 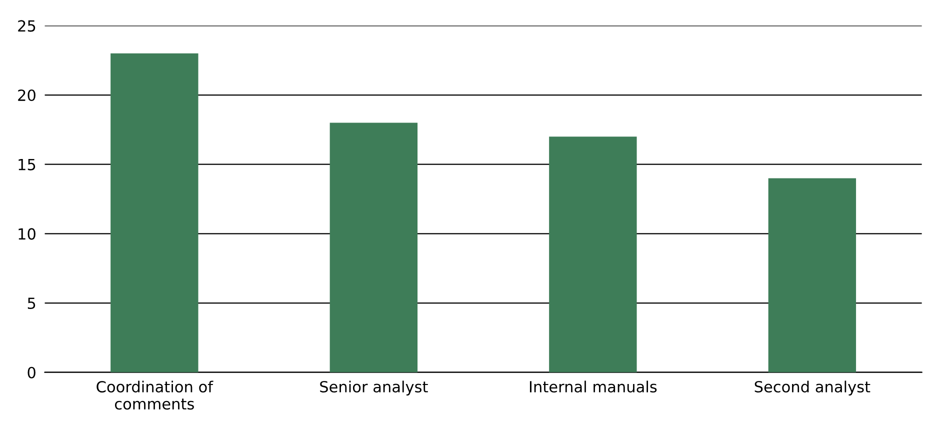 What do you see at coordinates (593, 386) in the screenshot?
I see `x-tick-label: Internal manuals` at bounding box center [593, 386].